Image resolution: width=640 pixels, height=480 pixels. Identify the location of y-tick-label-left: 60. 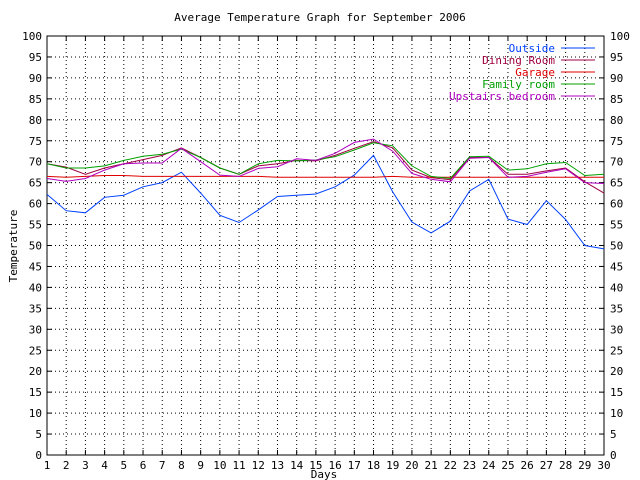
(35, 204).